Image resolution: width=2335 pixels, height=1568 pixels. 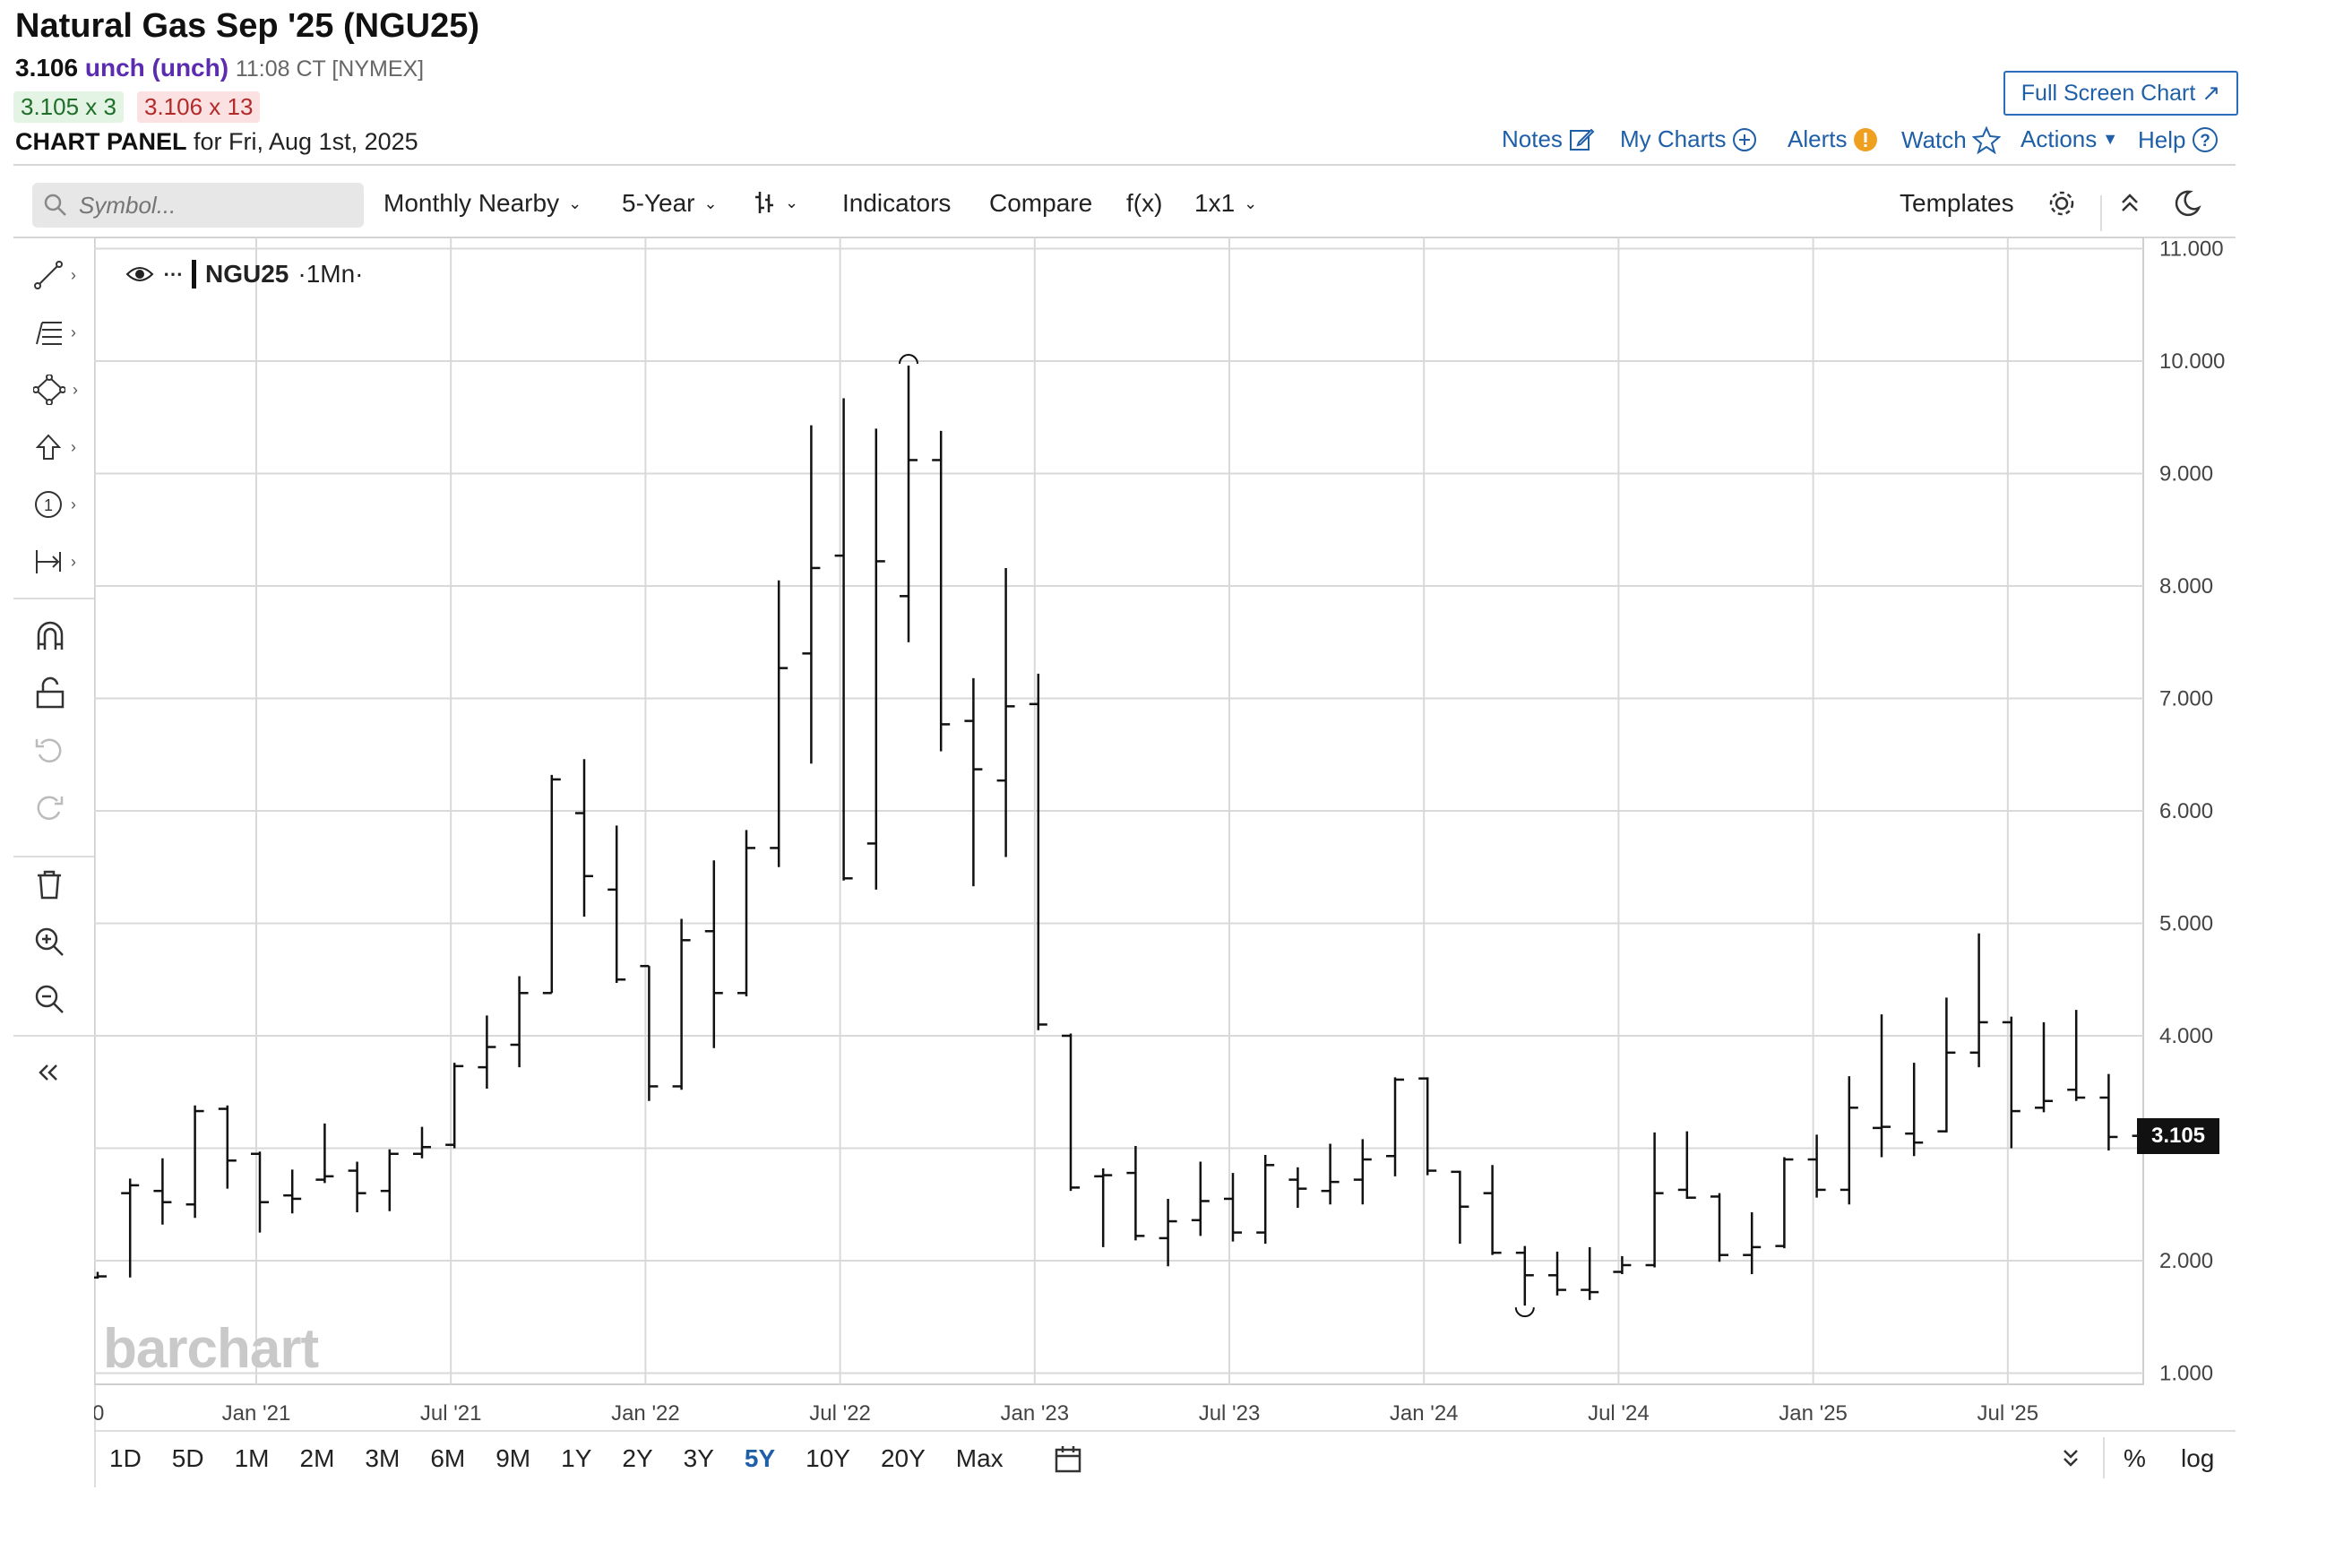 I want to click on bottom-divider, so click(x=1165, y=1431).